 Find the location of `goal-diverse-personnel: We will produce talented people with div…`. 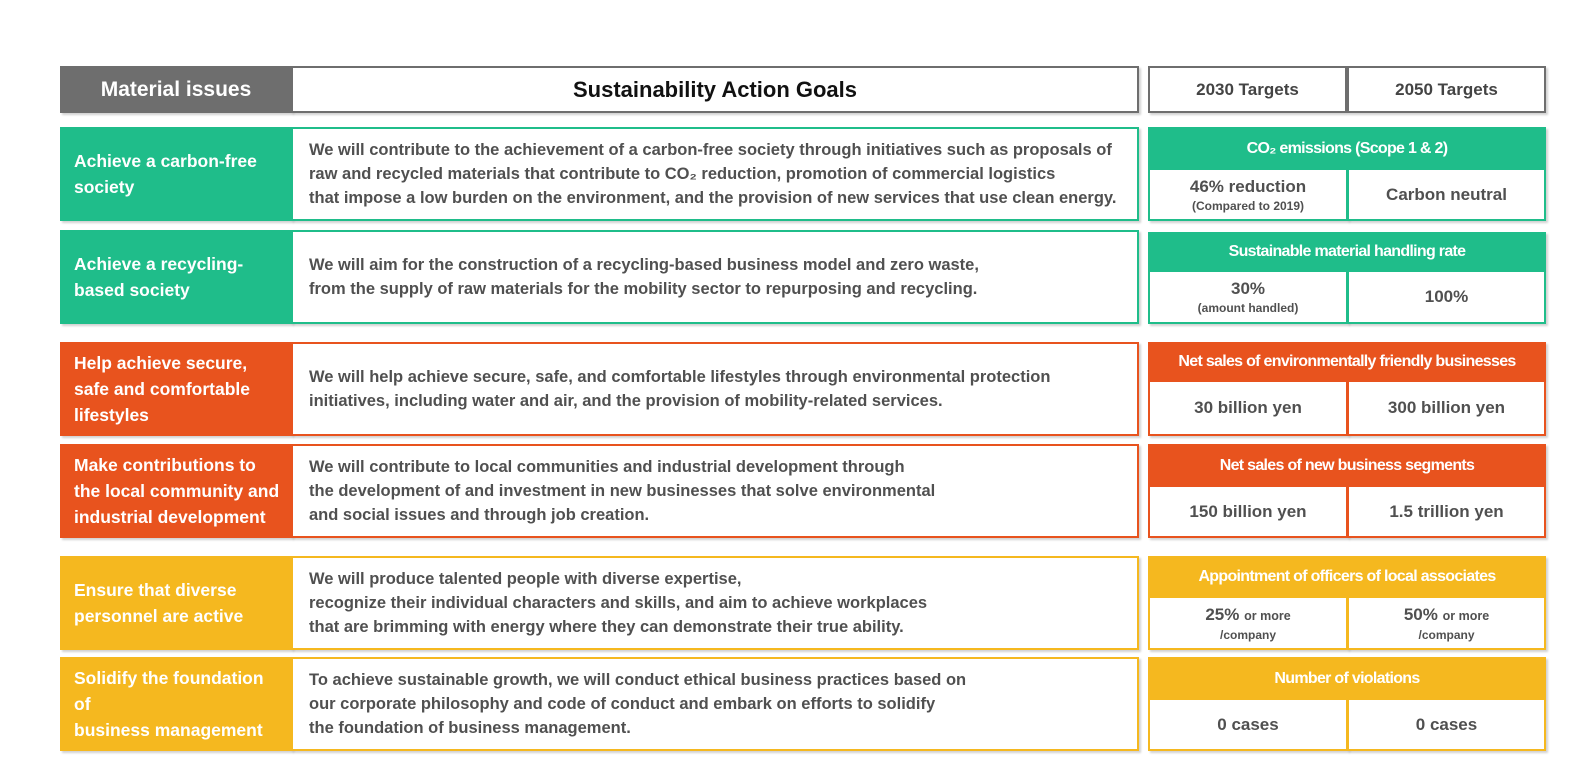

goal-diverse-personnel: We will produce talented people with div… is located at coordinates (715, 603).